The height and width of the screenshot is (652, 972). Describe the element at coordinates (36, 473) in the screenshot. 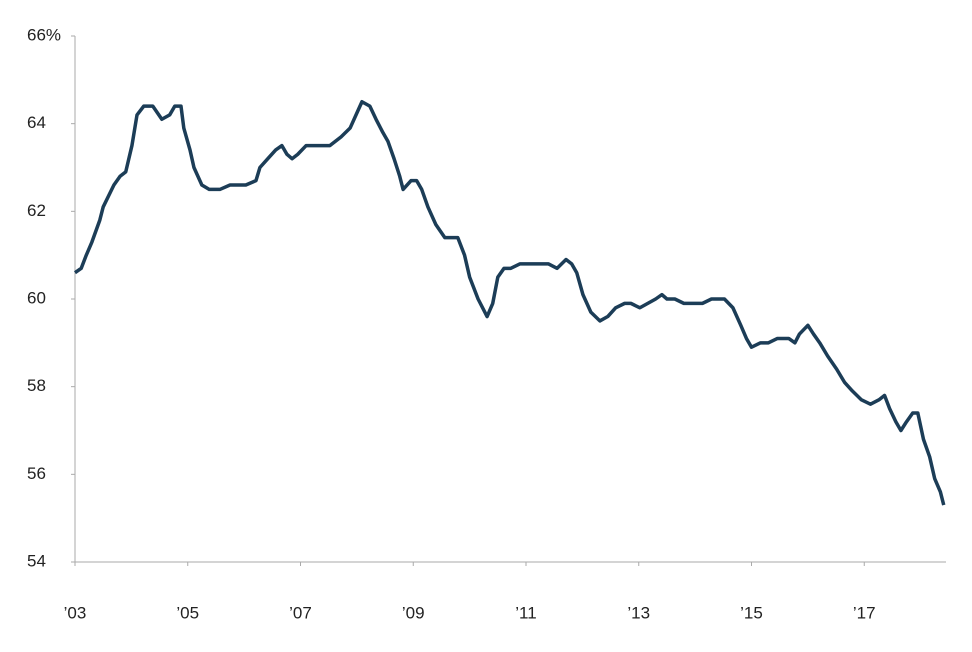

I see `y-tick-label: 56` at that location.